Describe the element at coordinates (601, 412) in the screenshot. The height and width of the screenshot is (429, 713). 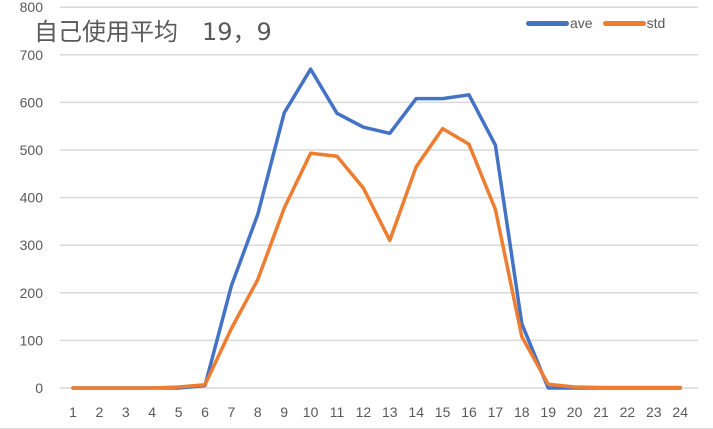
I see `x-tick-label: 21` at that location.